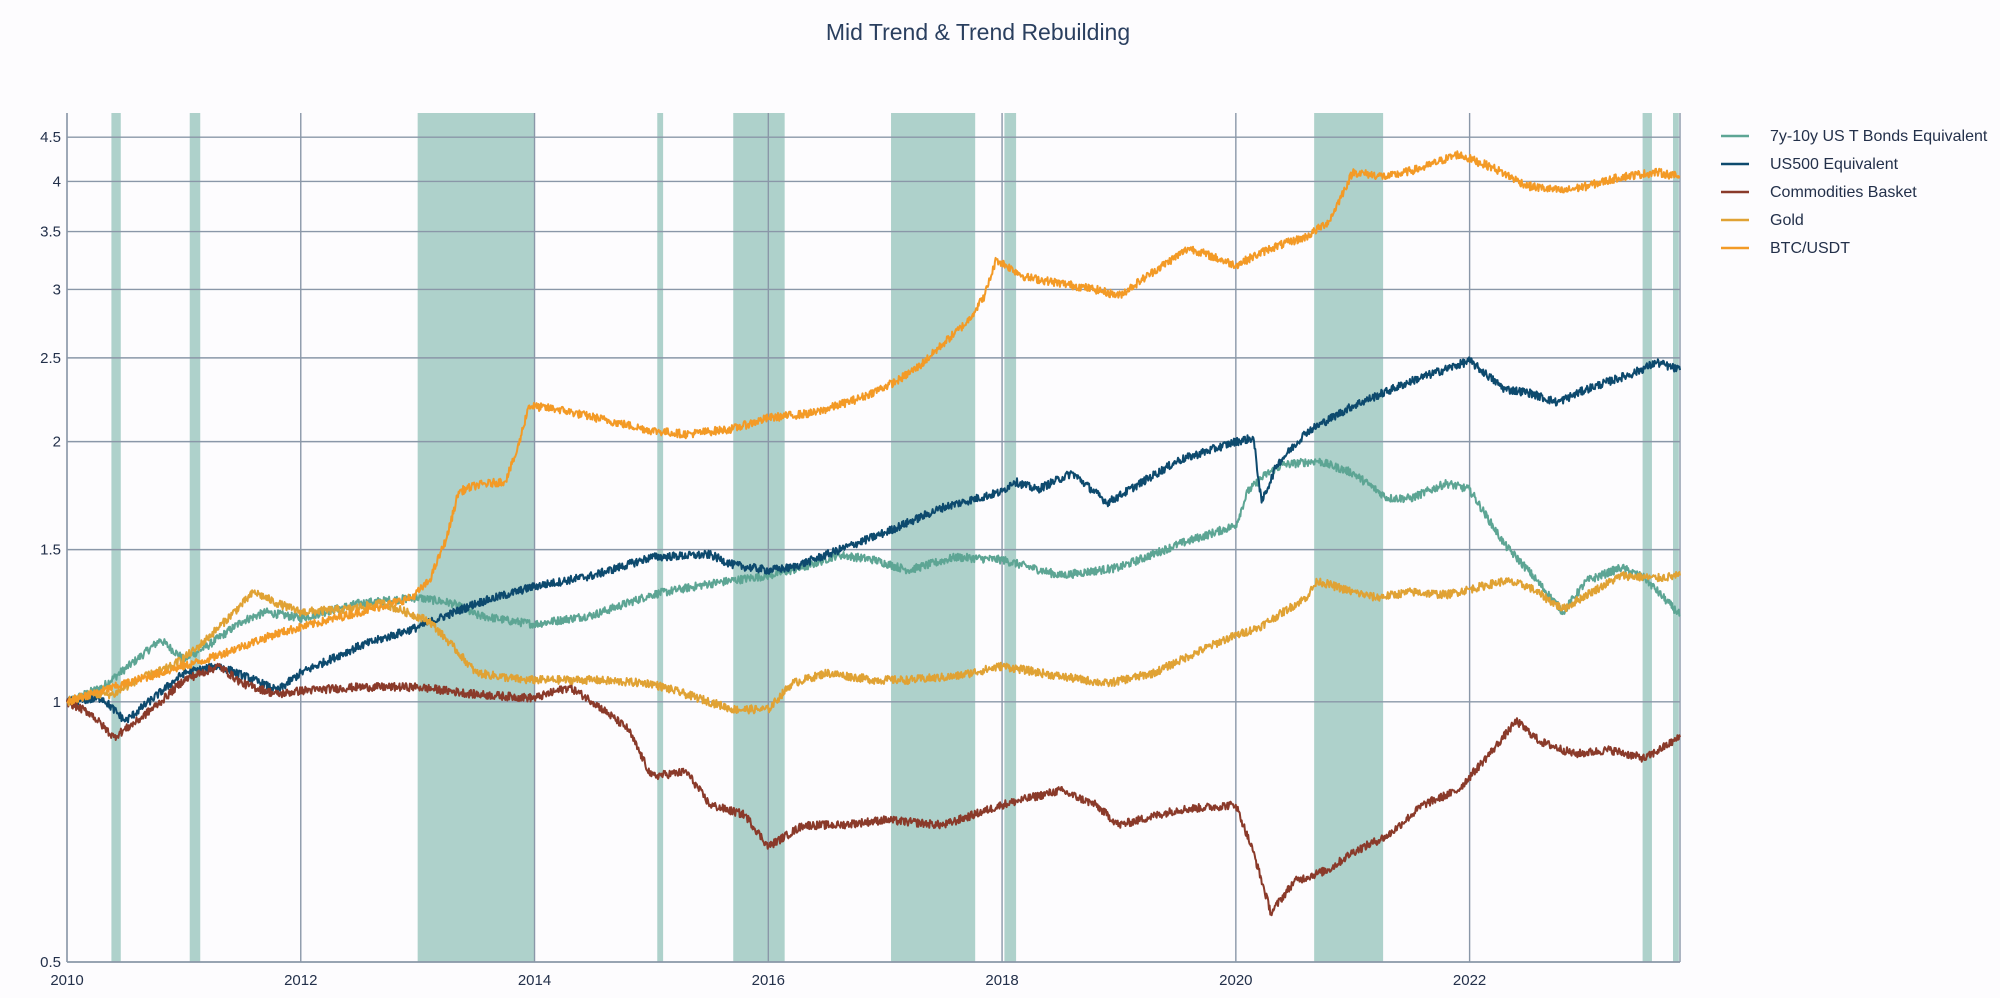 Image resolution: width=2000 pixels, height=998 pixels. Describe the element at coordinates (66, 980) in the screenshot. I see `x-tick-label: 2010` at that location.